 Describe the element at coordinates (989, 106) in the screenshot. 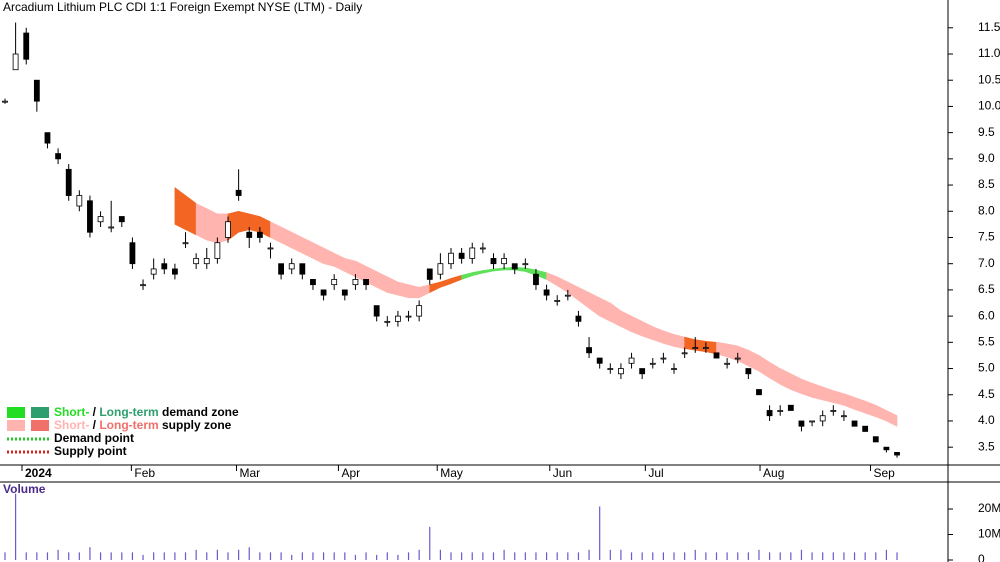

I see `y-tick-label: 10.0` at that location.